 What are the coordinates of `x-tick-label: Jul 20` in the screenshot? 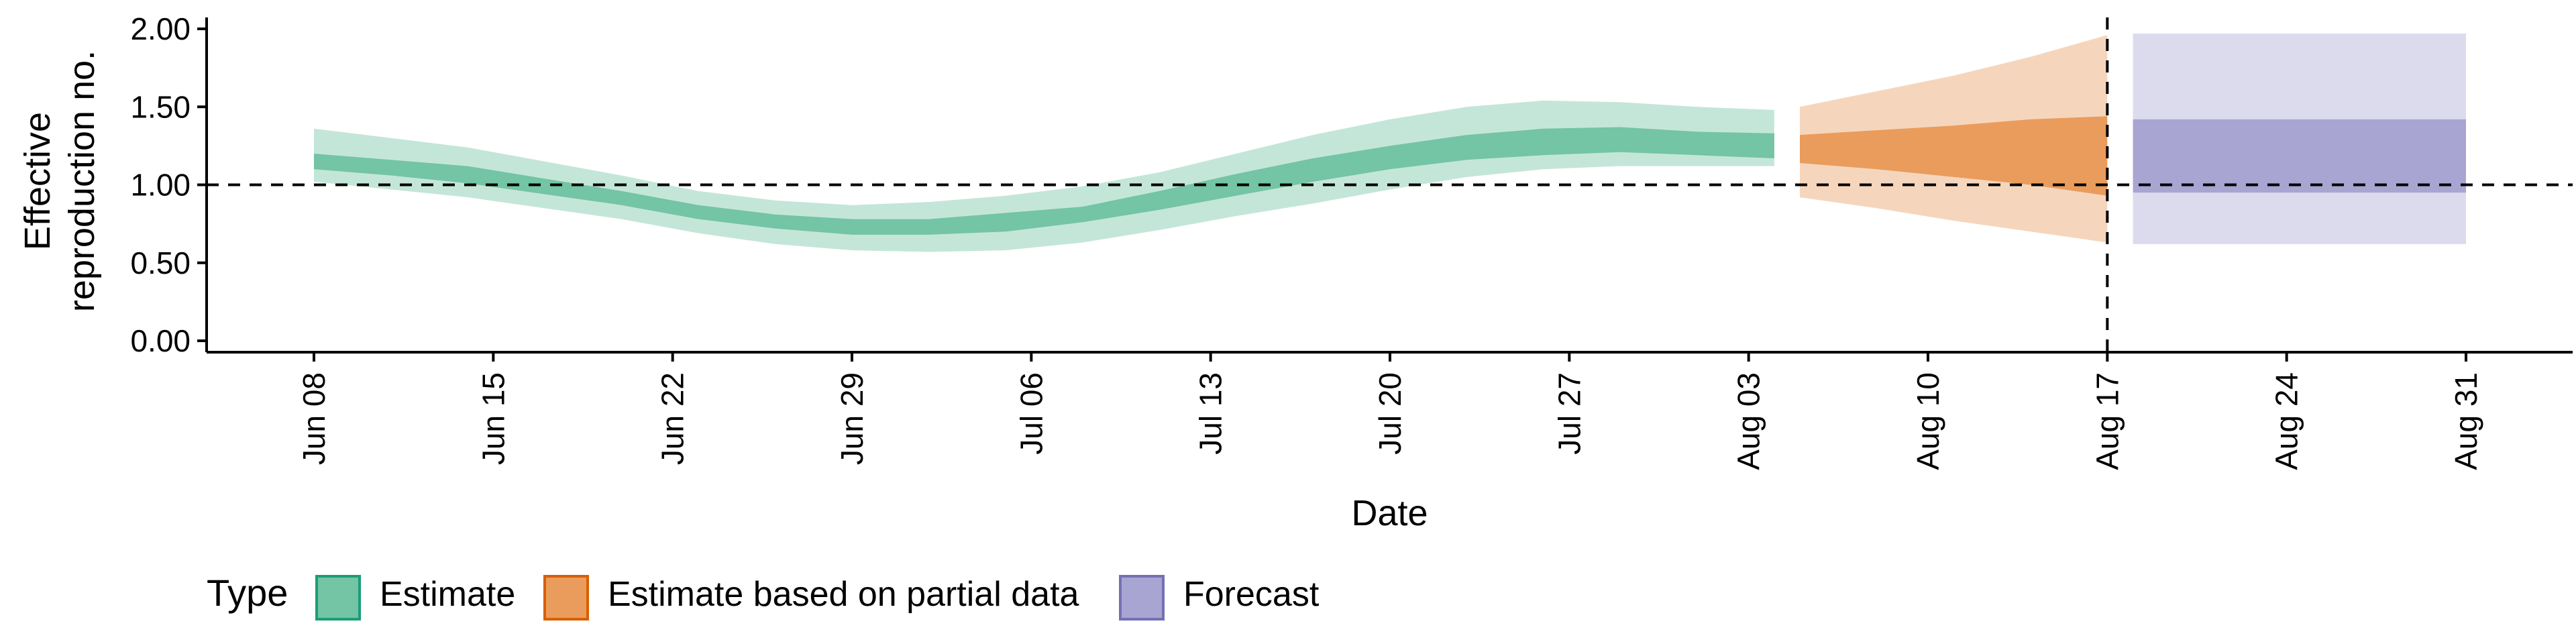 It's located at (1390, 413).